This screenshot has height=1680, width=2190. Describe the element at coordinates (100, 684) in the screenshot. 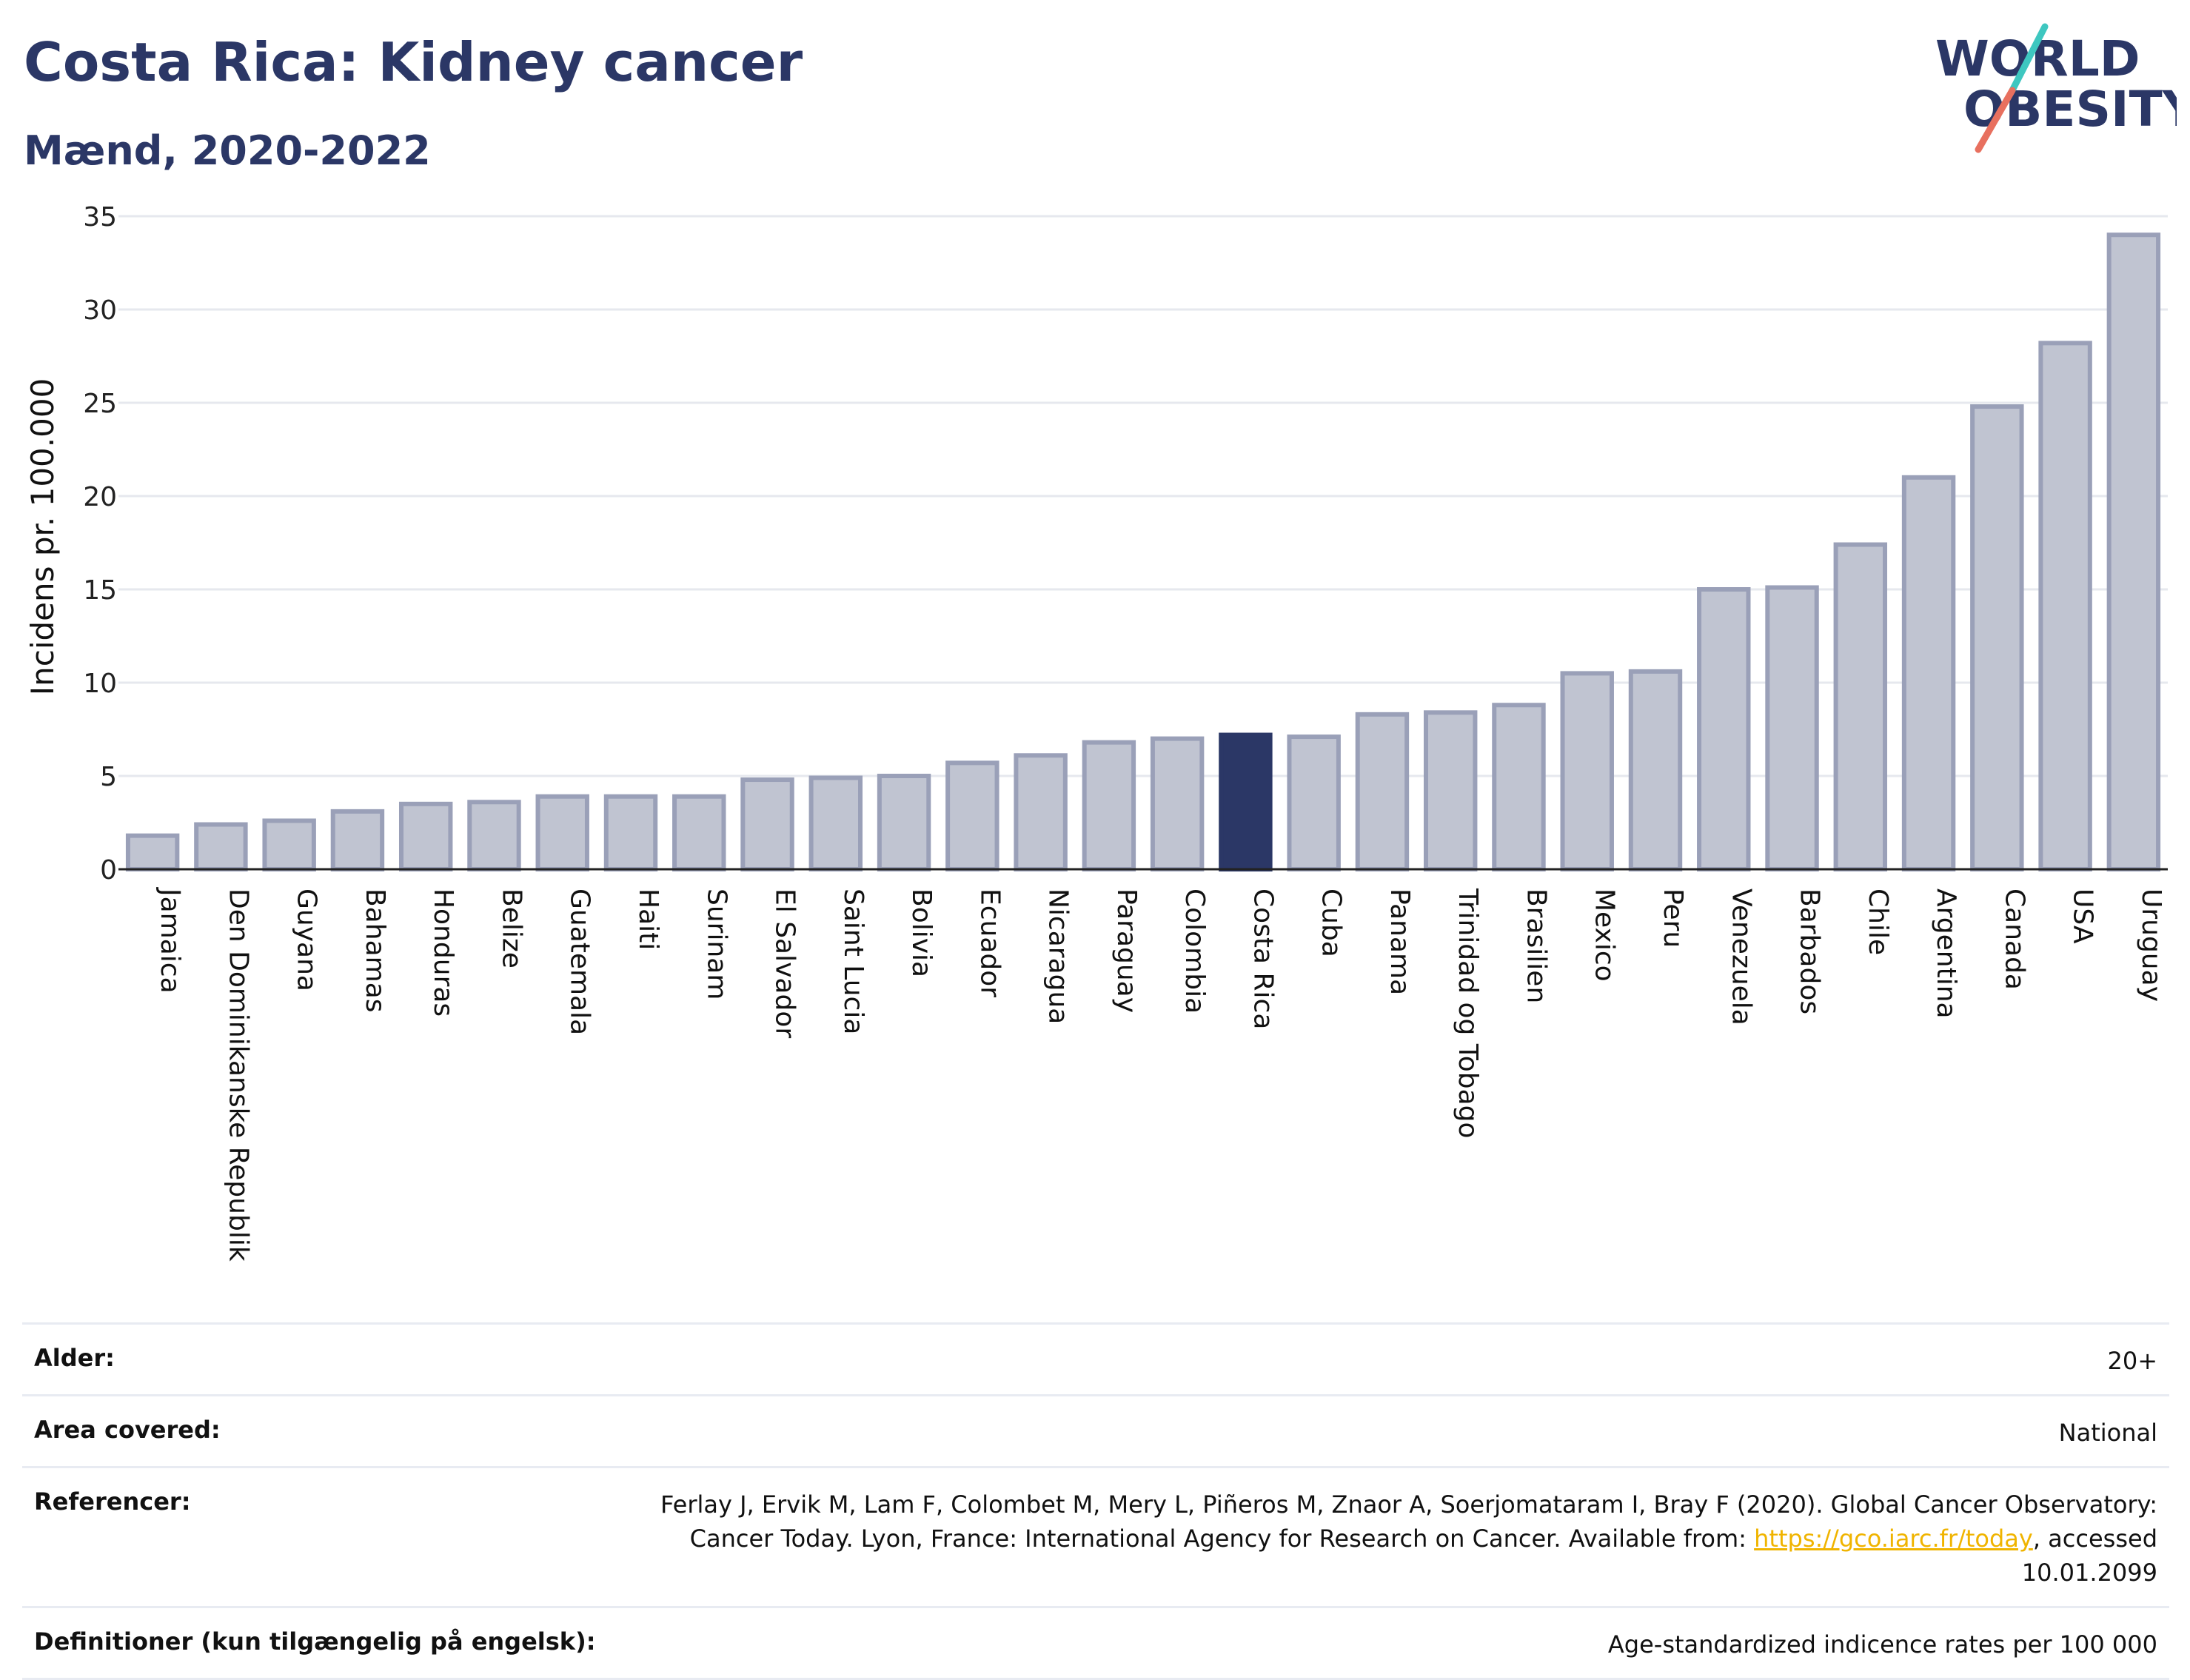

I see `y-tick-label: 10` at that location.